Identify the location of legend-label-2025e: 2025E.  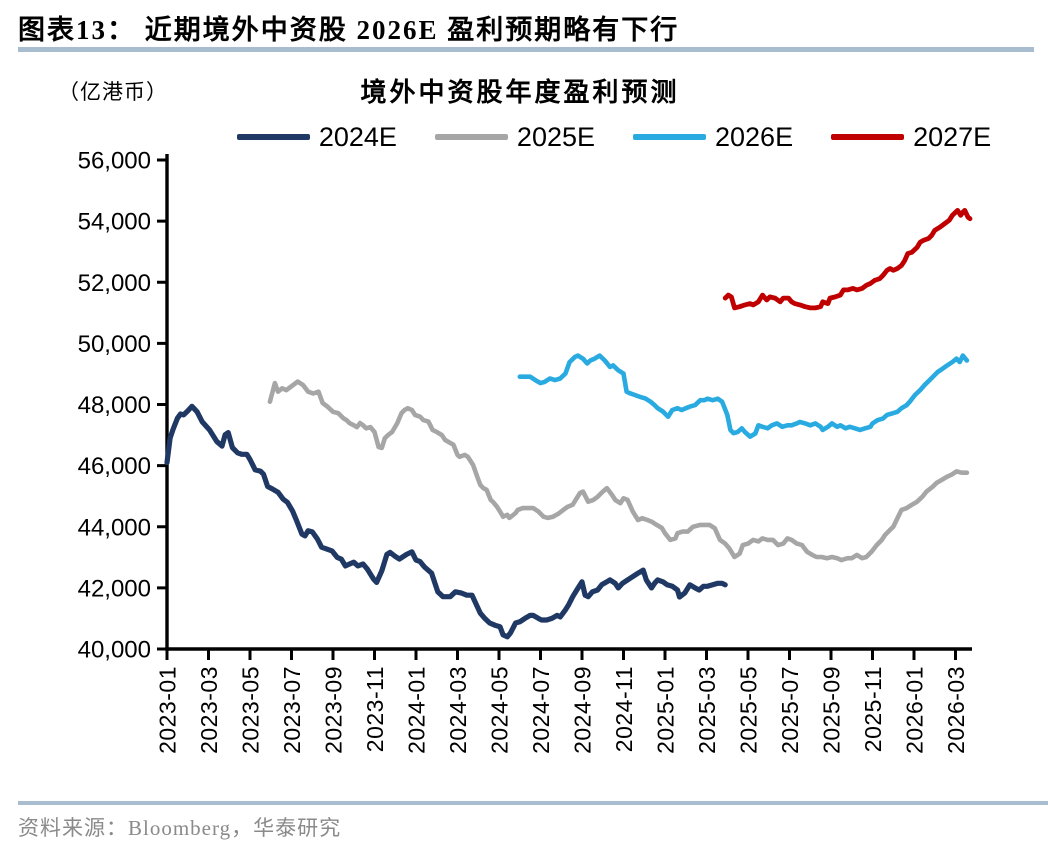
(555, 136).